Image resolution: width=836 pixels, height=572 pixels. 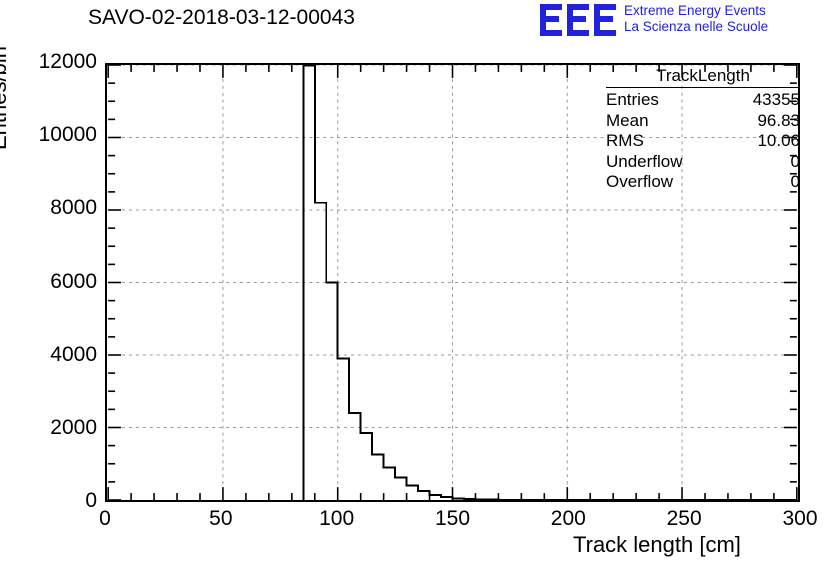 I want to click on x-tick-label: 100, so click(x=337, y=518).